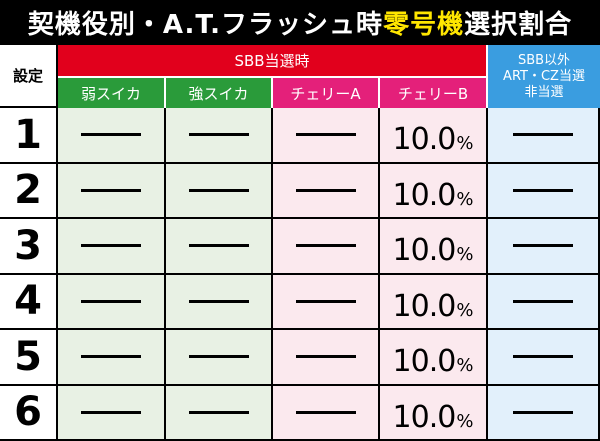 This screenshot has height=441, width=600. Describe the element at coordinates (424, 25) in the screenshot. I see `title-highlight: 零号機` at that location.